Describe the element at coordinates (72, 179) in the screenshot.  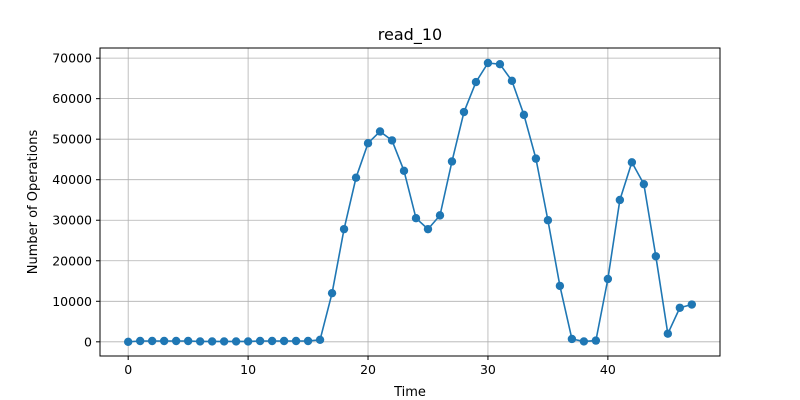
I see `y-tick-label: 40000` at that location.